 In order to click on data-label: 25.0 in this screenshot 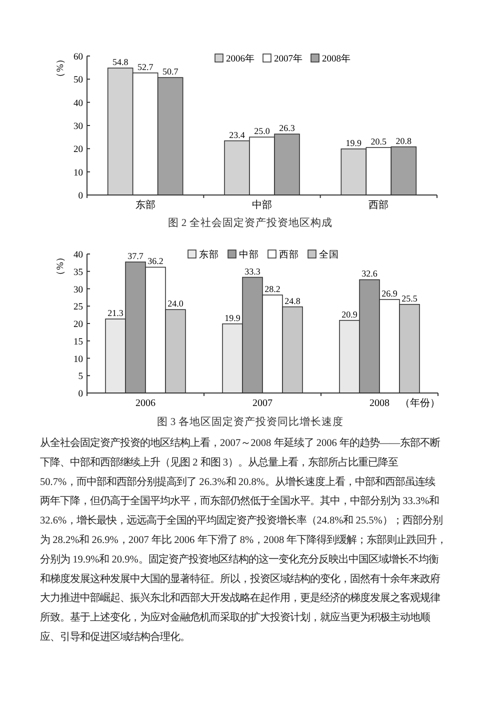, I will do `click(262, 131)`.